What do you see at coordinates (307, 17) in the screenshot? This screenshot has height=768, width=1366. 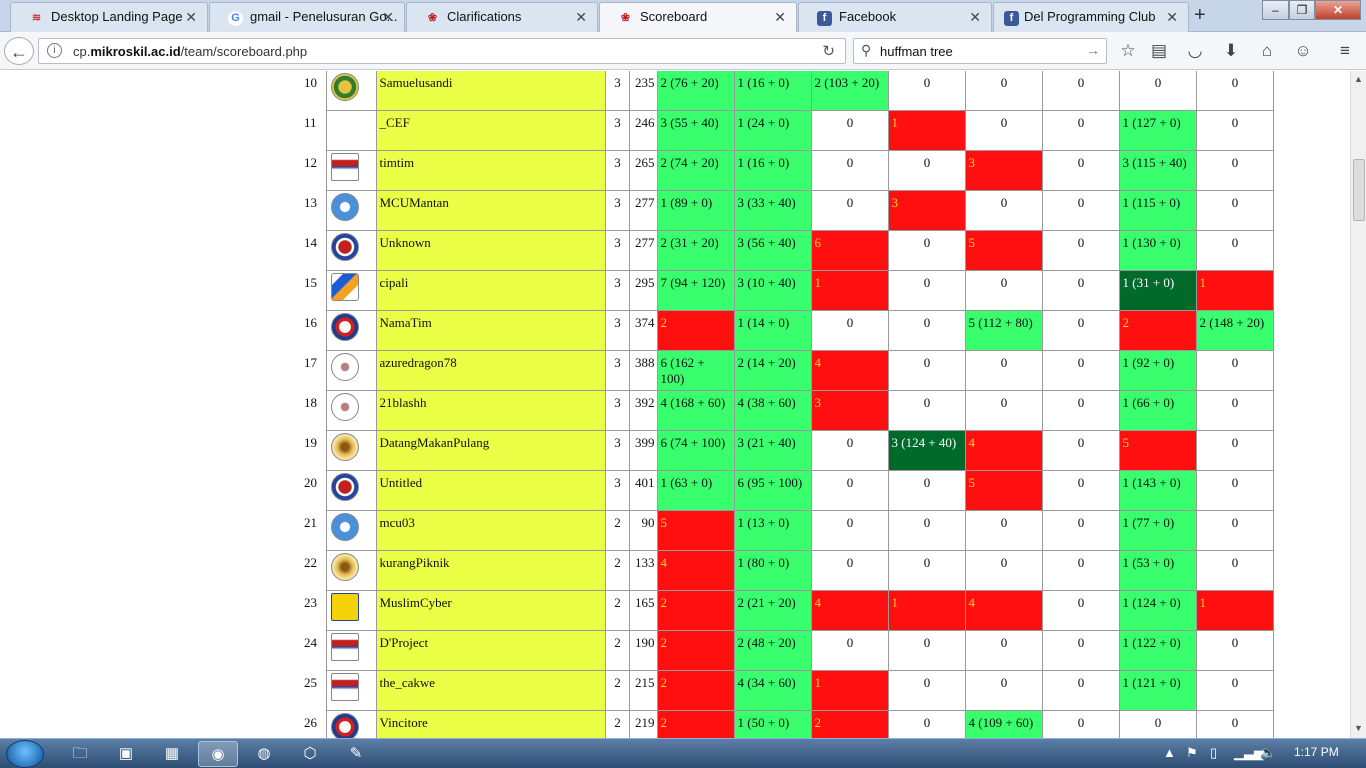 I see `tab-gmail: G gmail - Penelusuran Go... ✕` at bounding box center [307, 17].